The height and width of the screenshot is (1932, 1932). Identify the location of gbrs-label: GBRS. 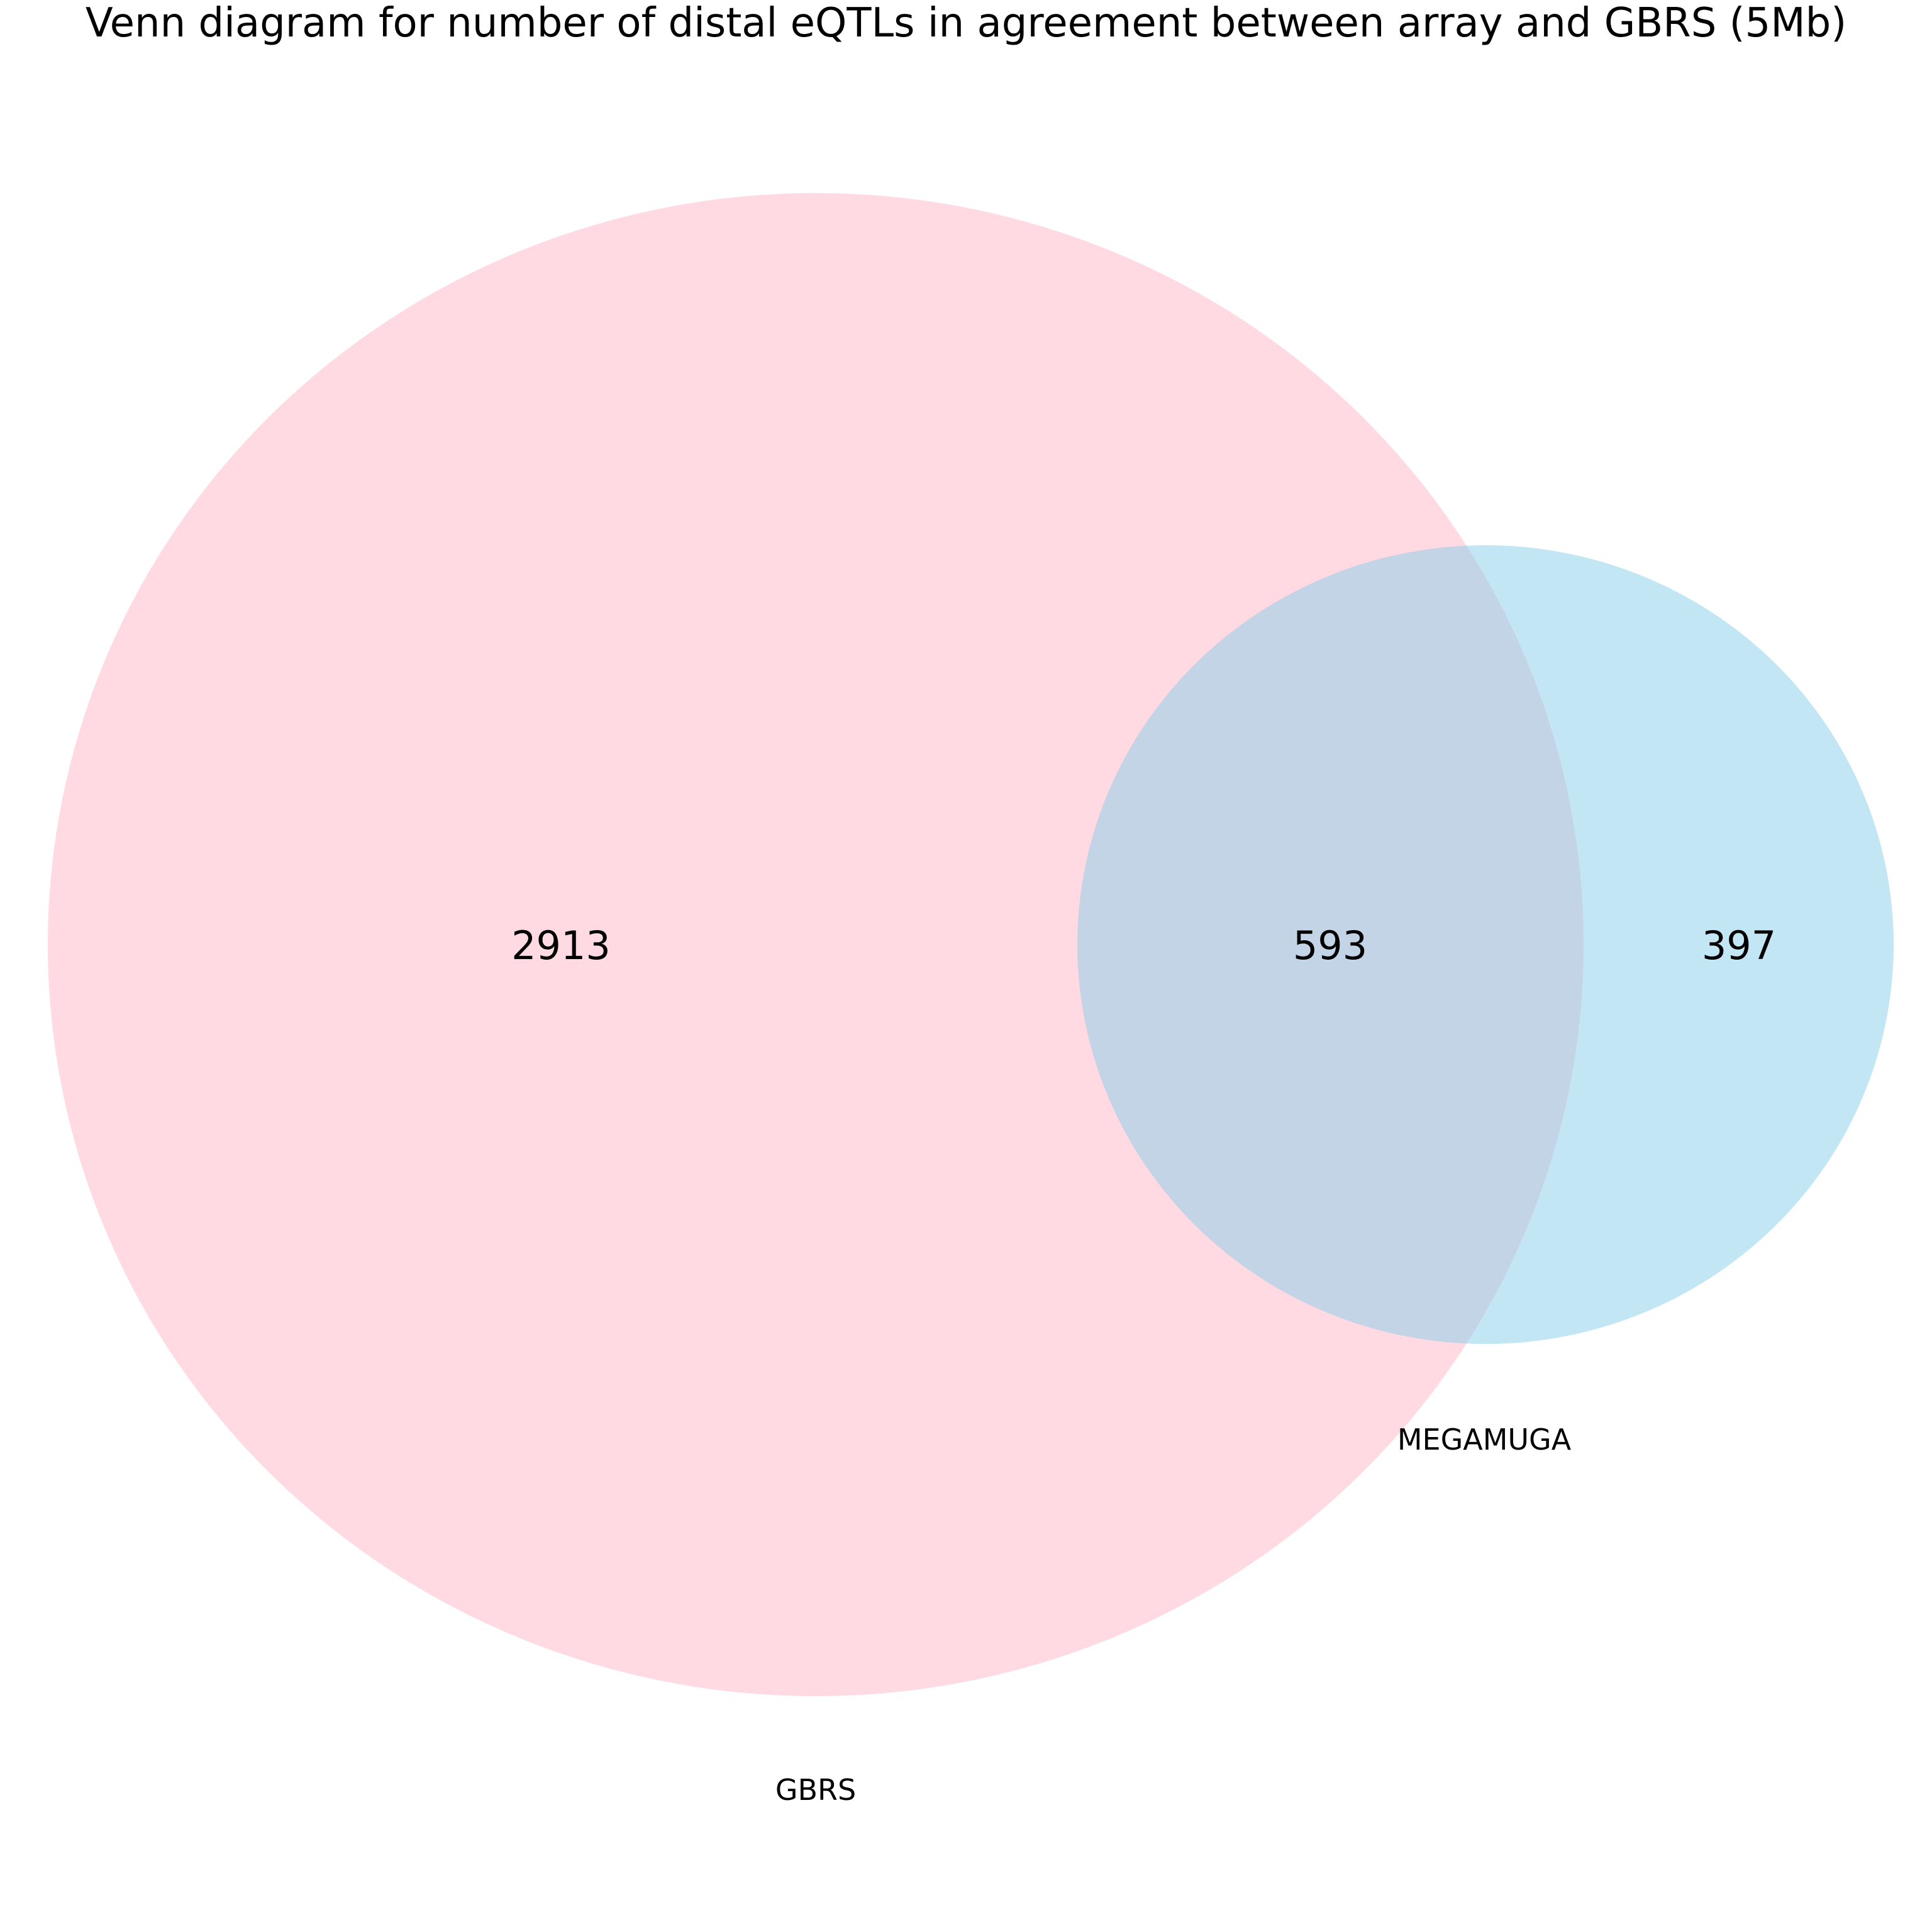
(815, 1790).